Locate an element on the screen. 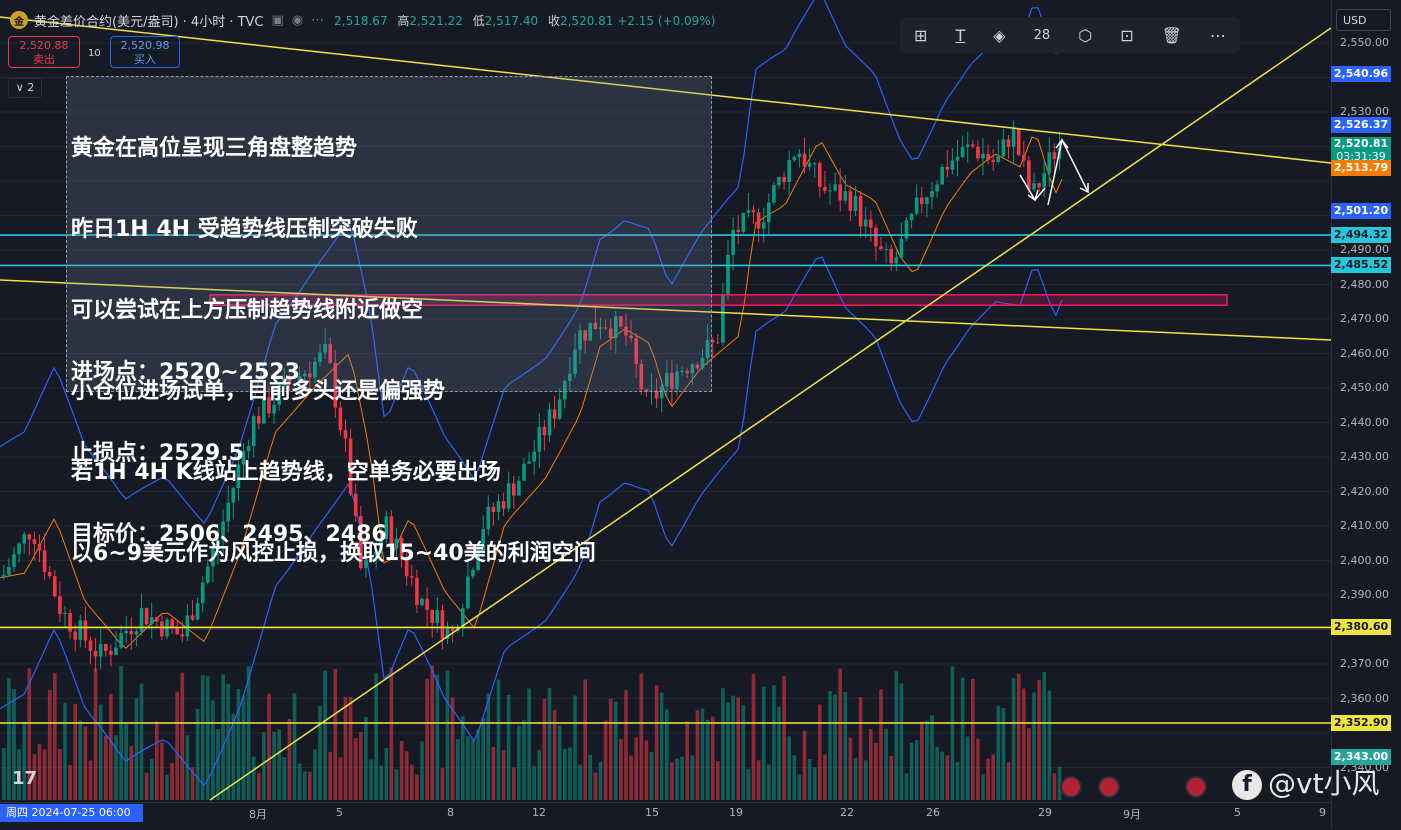  high-value: 2,521.22 is located at coordinates (436, 20).